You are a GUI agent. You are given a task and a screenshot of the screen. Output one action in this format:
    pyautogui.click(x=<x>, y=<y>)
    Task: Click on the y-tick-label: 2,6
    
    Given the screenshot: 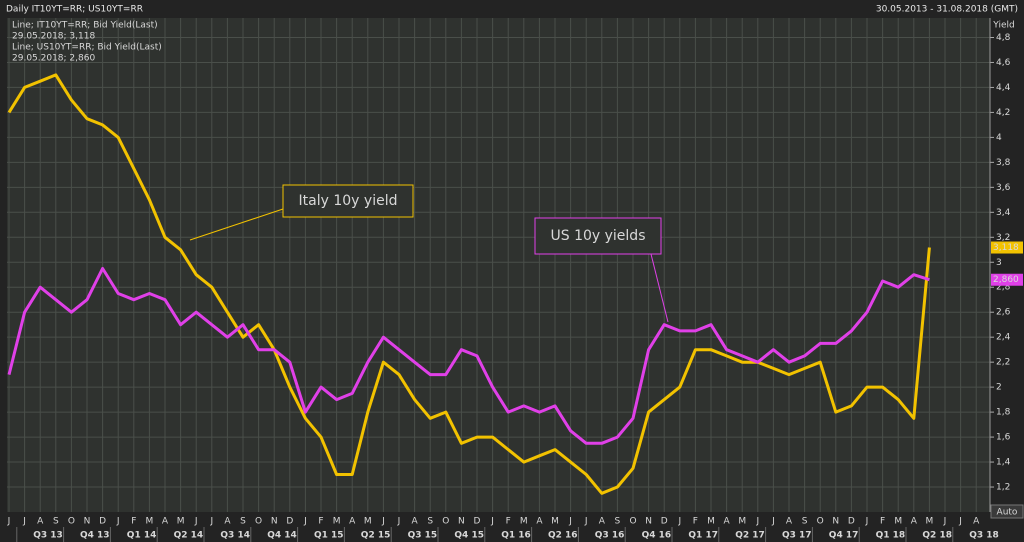 What is the action you would take?
    pyautogui.click(x=1003, y=313)
    